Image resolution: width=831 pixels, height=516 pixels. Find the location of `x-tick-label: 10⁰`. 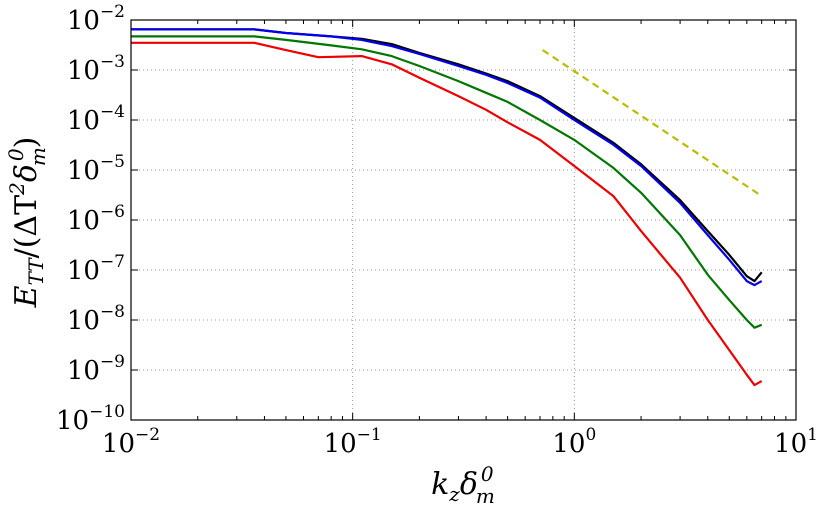

x-tick-label: 10⁰ is located at coordinates (574, 442).